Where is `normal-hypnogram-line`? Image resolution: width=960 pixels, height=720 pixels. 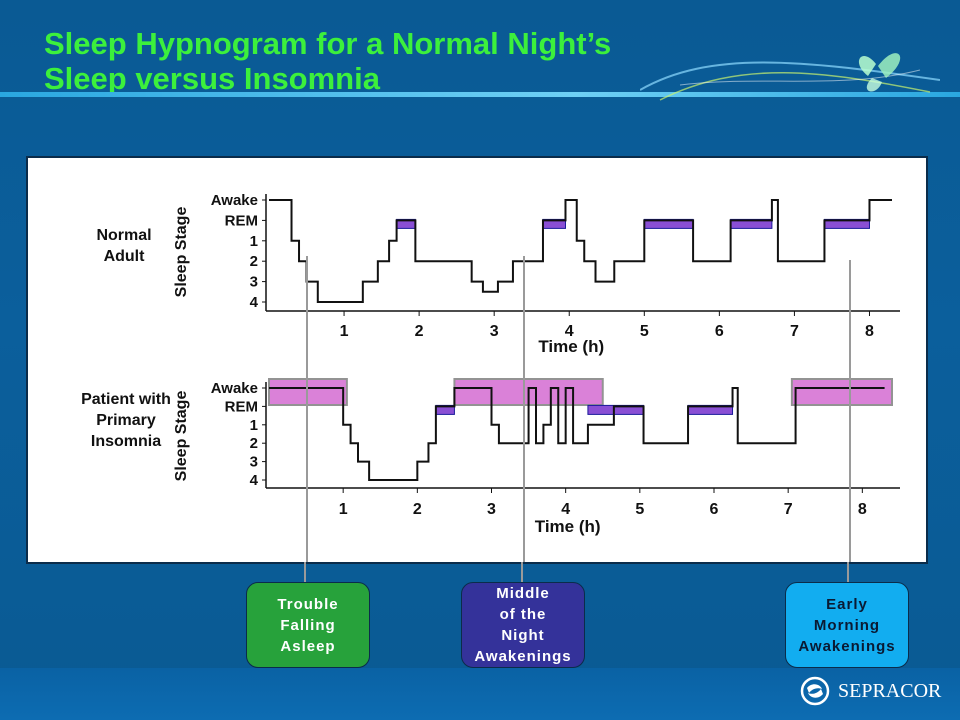
normal-hypnogram-line is located at coordinates (580, 251).